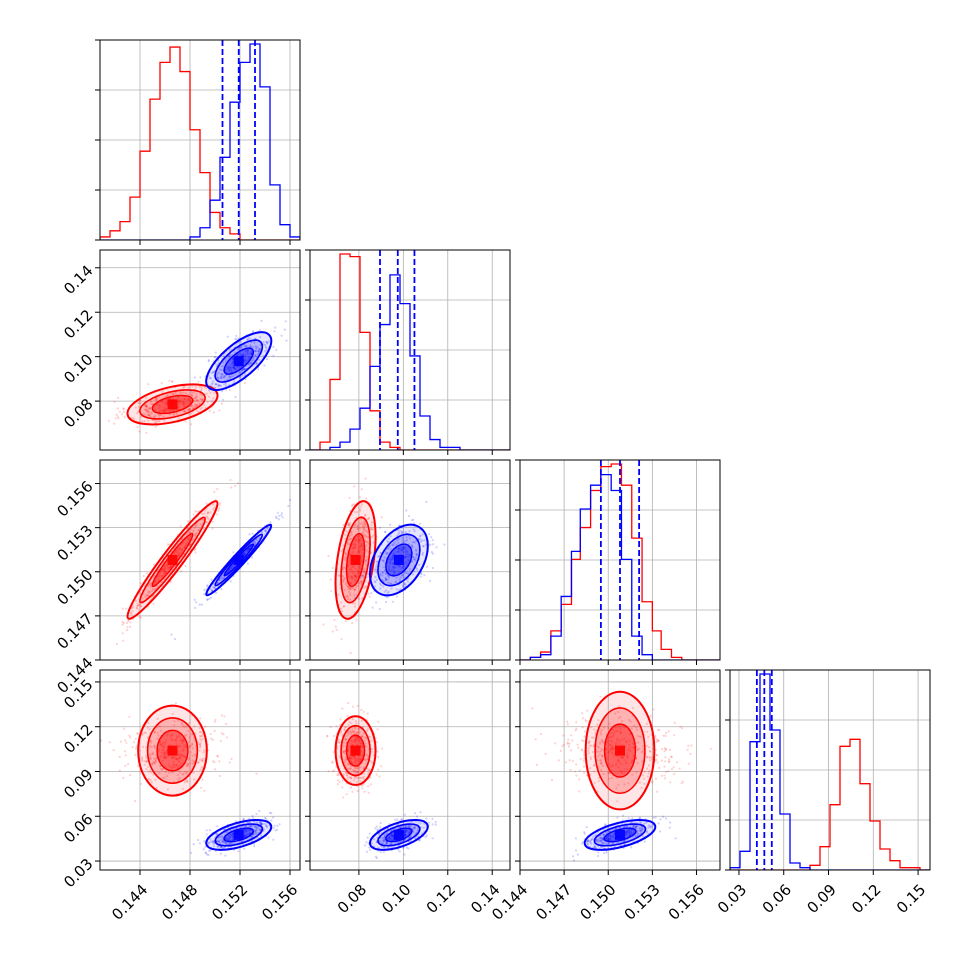  What do you see at coordinates (229, 902) in the screenshot?
I see `x-tick-label: 0.152` at bounding box center [229, 902].